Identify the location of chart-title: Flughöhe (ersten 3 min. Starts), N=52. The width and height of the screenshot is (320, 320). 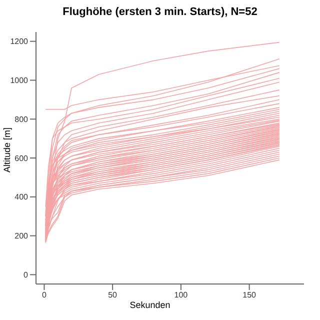
(160, 12).